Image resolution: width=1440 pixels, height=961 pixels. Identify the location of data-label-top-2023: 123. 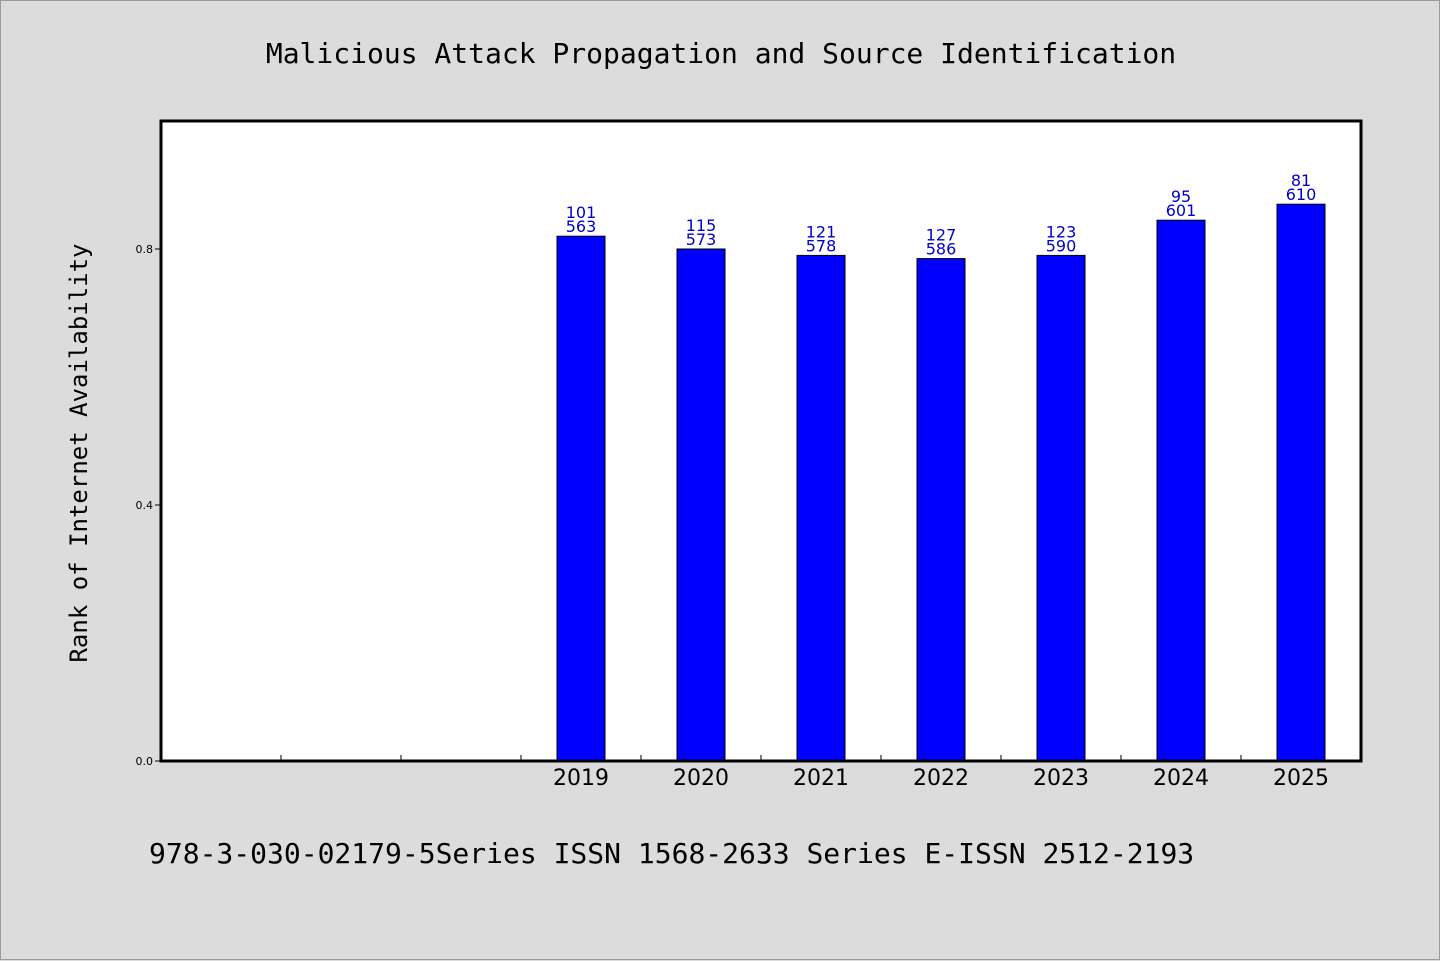
(1061, 231).